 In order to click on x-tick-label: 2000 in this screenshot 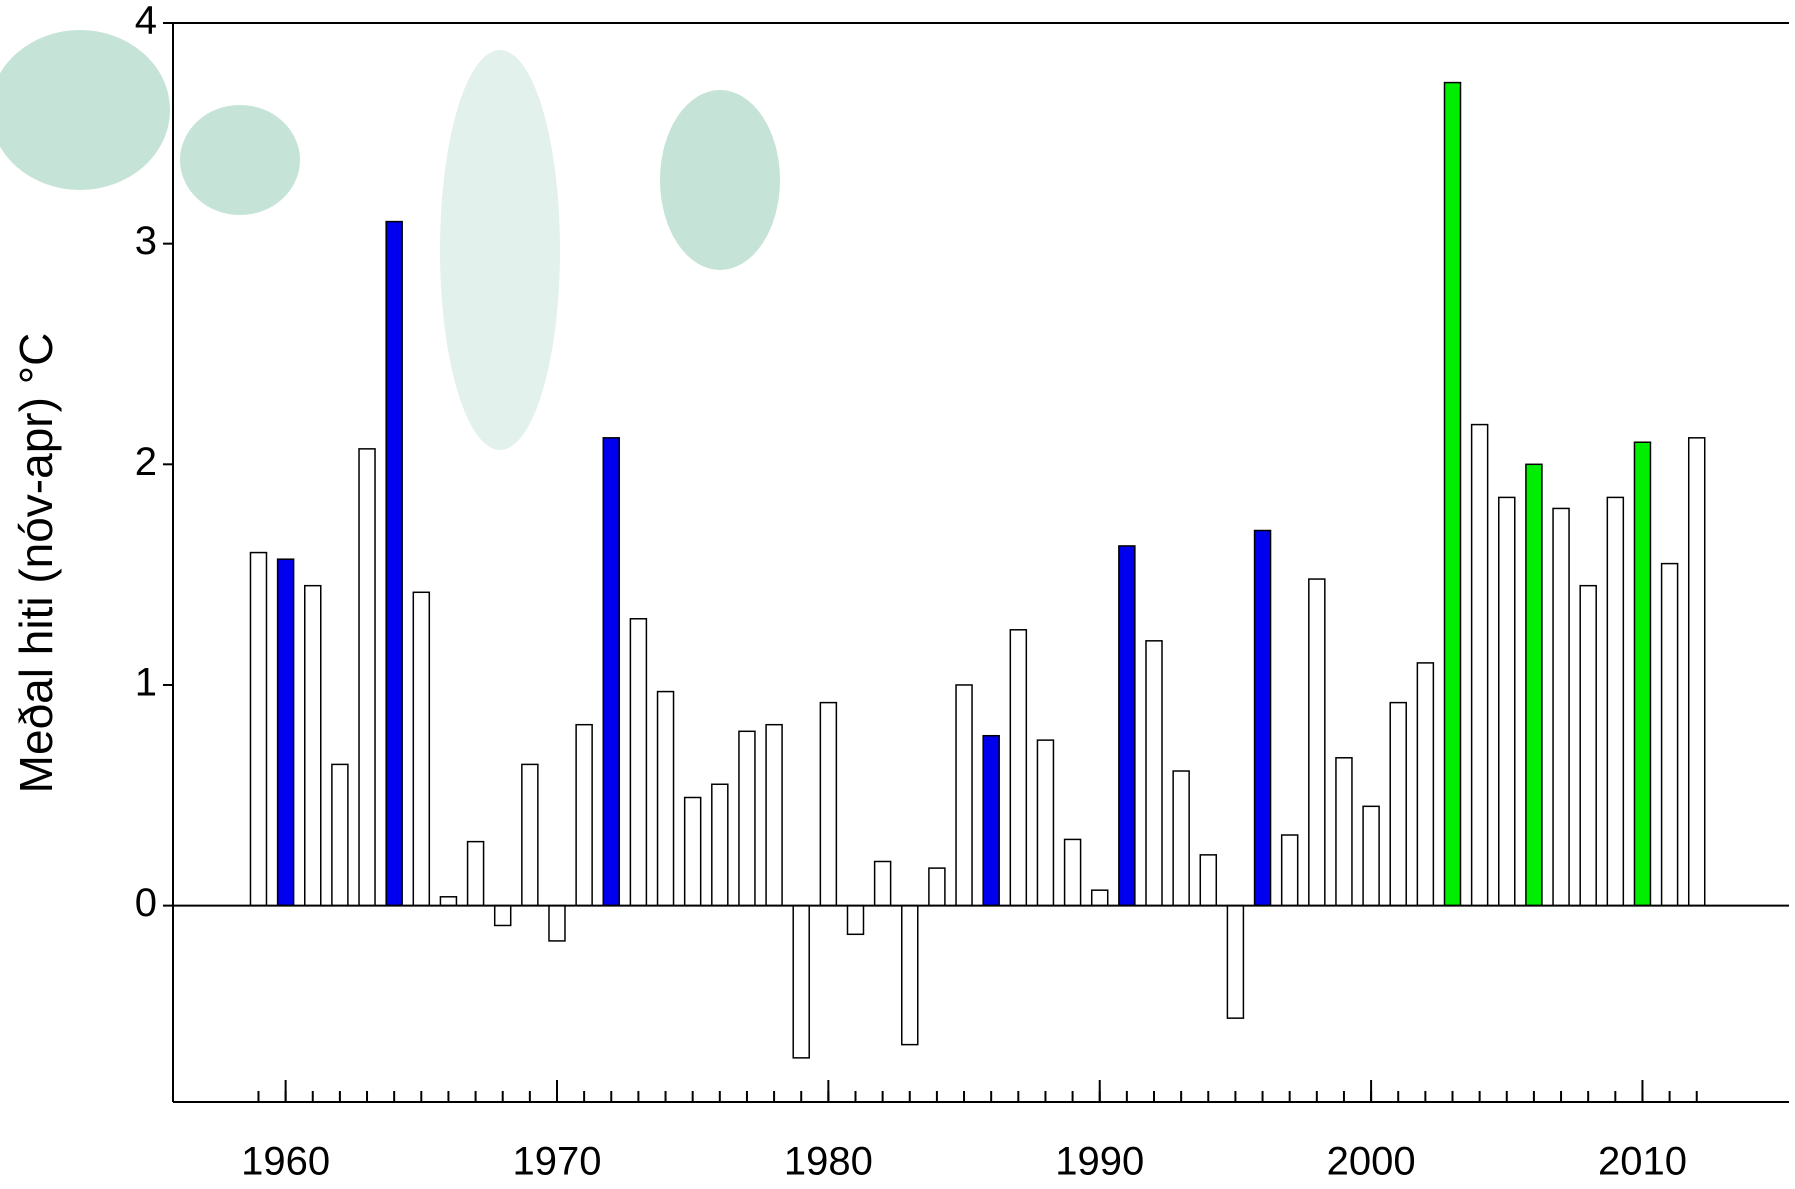, I will do `click(1371, 1162)`.